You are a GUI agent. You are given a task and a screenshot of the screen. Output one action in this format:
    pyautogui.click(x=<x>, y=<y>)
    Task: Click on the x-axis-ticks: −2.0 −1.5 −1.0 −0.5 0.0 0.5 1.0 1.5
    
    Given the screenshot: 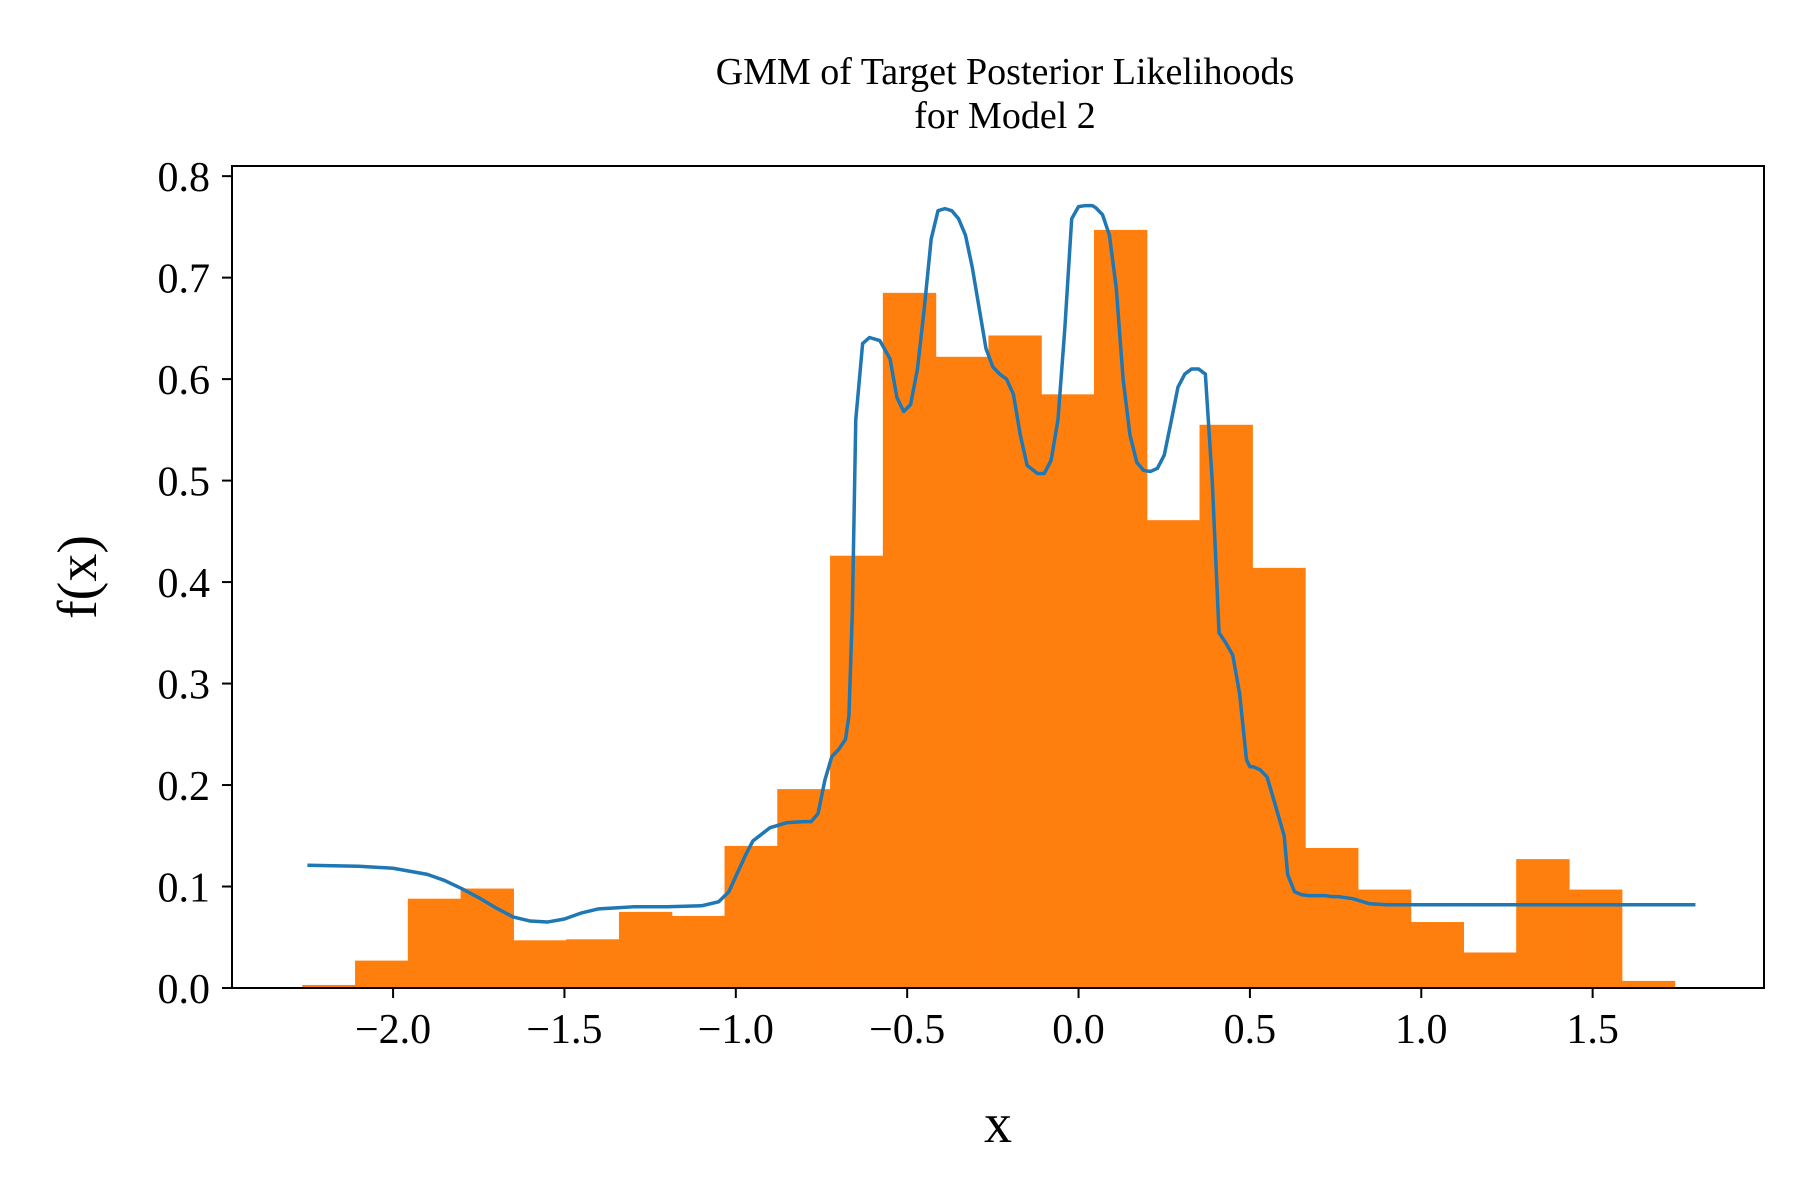 What is the action you would take?
    pyautogui.click(x=987, y=1020)
    